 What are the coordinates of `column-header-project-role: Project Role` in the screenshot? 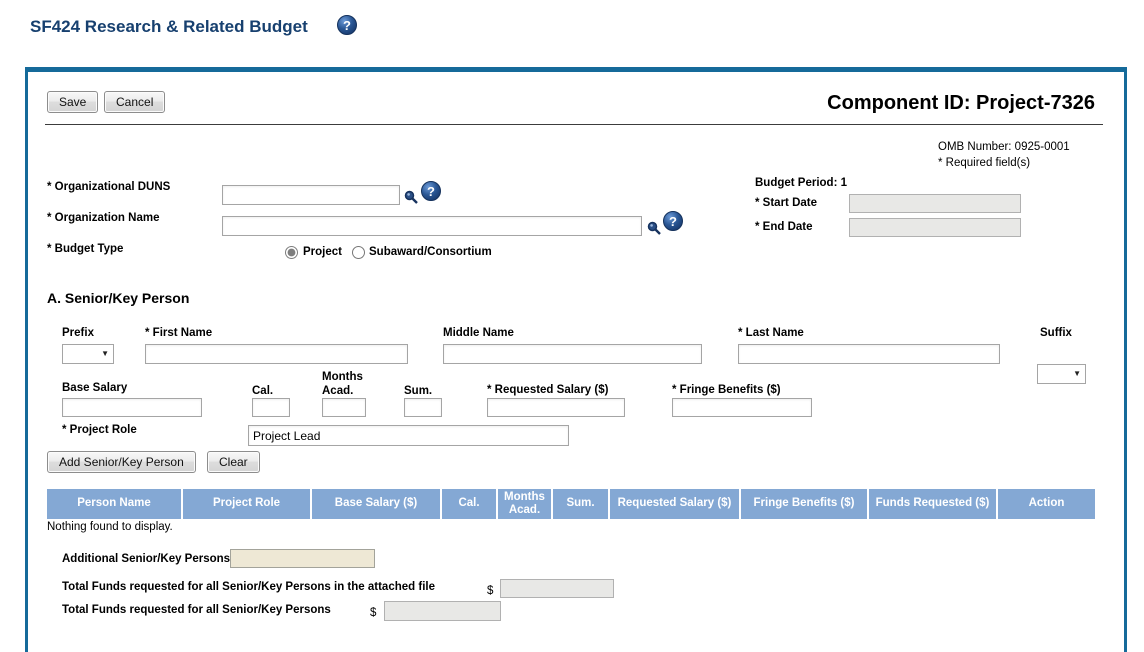 It's located at (246, 504).